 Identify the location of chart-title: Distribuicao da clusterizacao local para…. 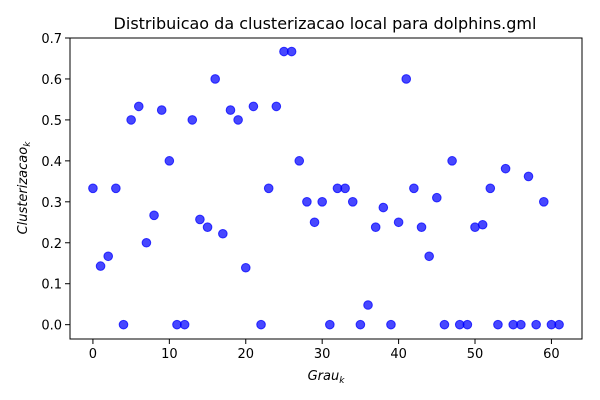
(325, 23).